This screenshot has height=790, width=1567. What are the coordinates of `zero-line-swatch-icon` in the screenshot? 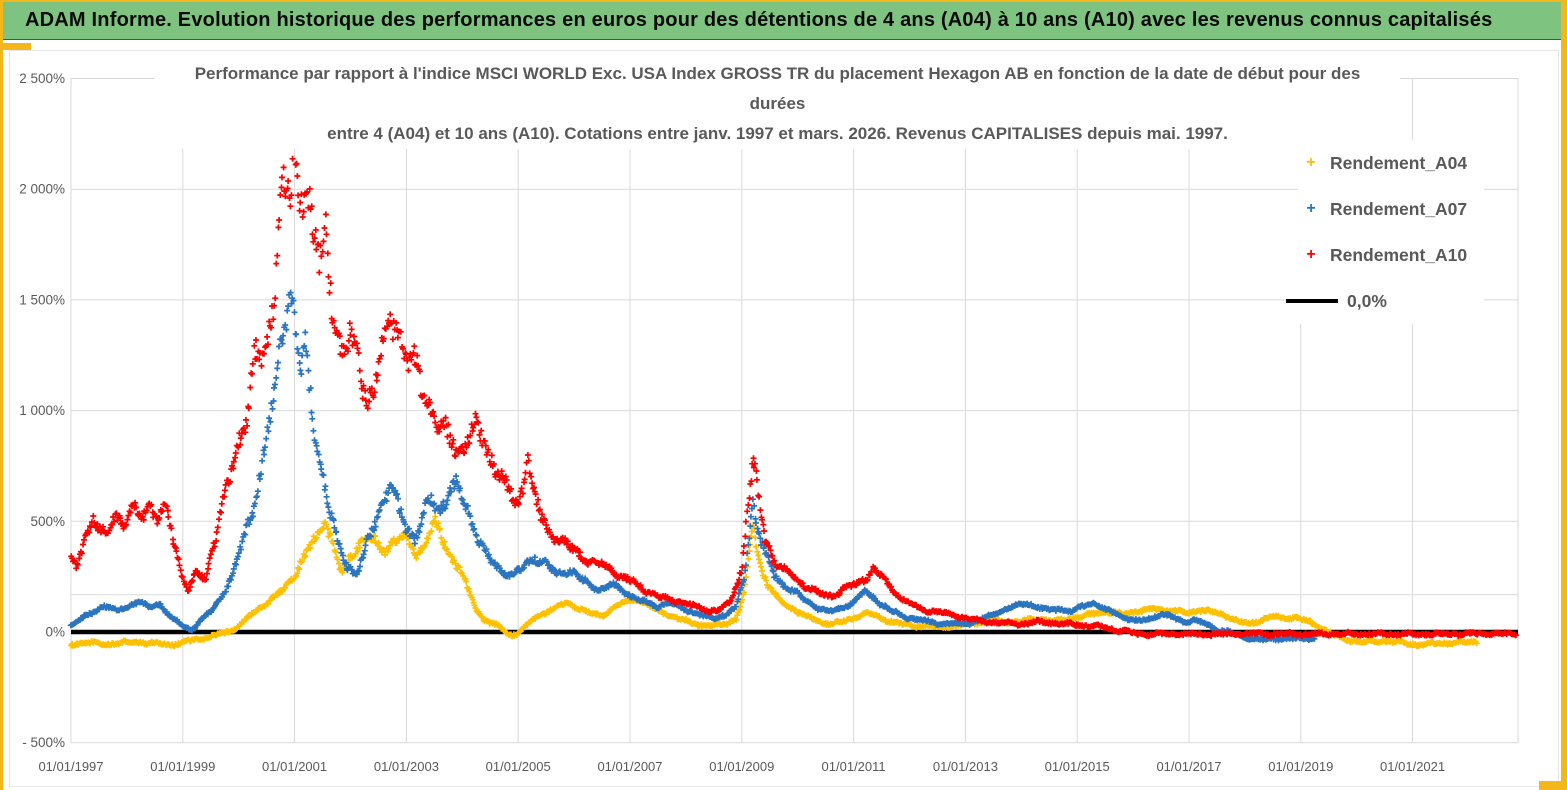 It's located at (1312, 301).